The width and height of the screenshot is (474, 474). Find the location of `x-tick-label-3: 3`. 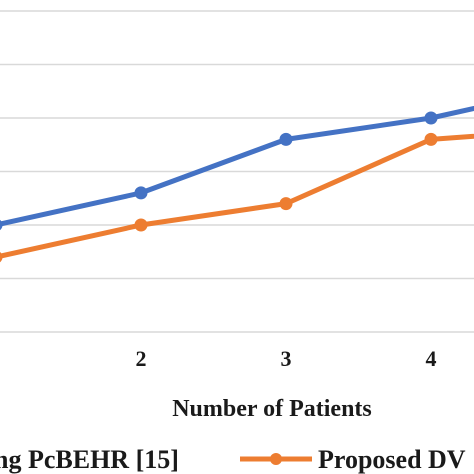

x-tick-label-3: 3 is located at coordinates (286, 358).